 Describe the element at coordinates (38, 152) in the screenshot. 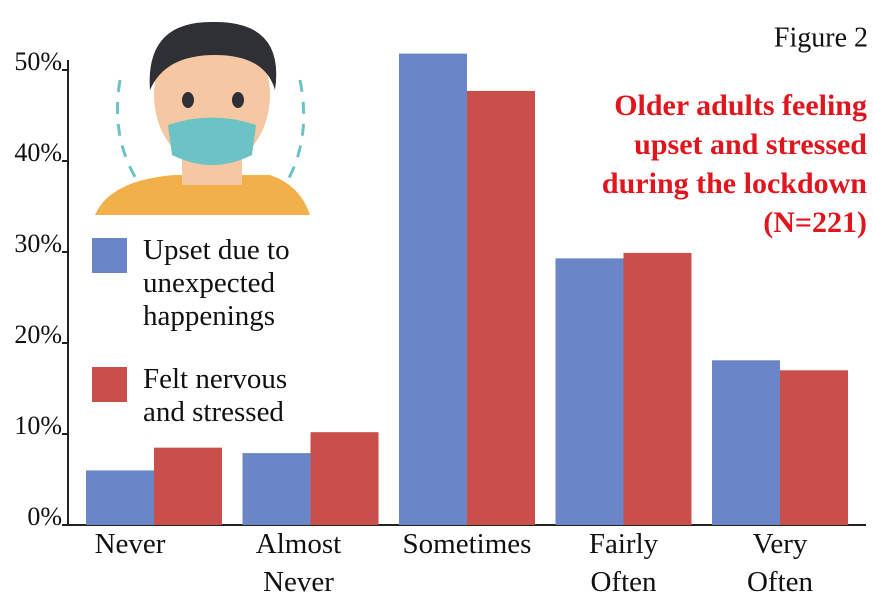

I see `y-tick-label: 40%` at that location.